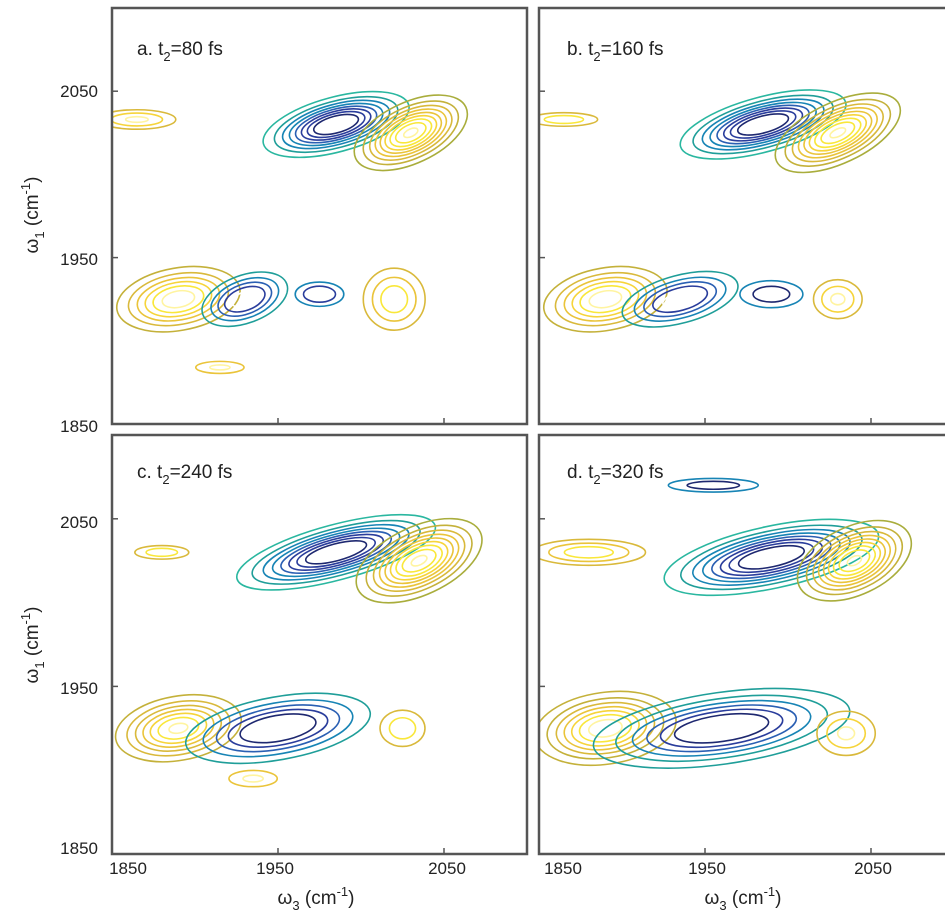 This screenshot has width=945, height=913. Describe the element at coordinates (79, 688) in the screenshot. I see `y-tick-label: 1950` at that location.